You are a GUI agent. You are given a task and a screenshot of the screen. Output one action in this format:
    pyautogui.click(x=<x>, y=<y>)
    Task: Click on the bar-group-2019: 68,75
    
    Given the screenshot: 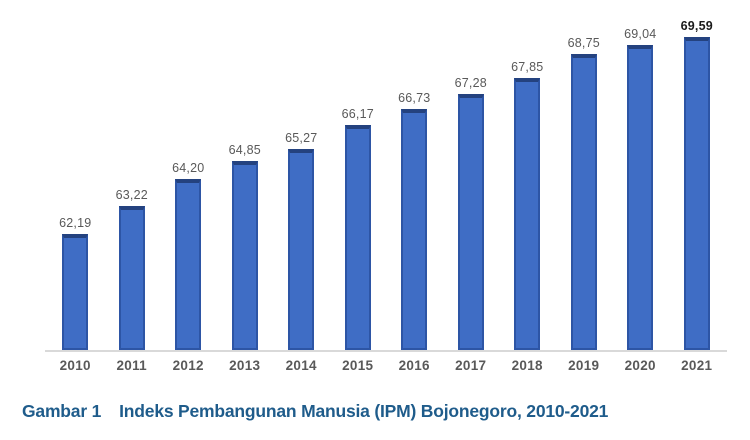 What is the action you would take?
    pyautogui.click(x=584, y=184)
    